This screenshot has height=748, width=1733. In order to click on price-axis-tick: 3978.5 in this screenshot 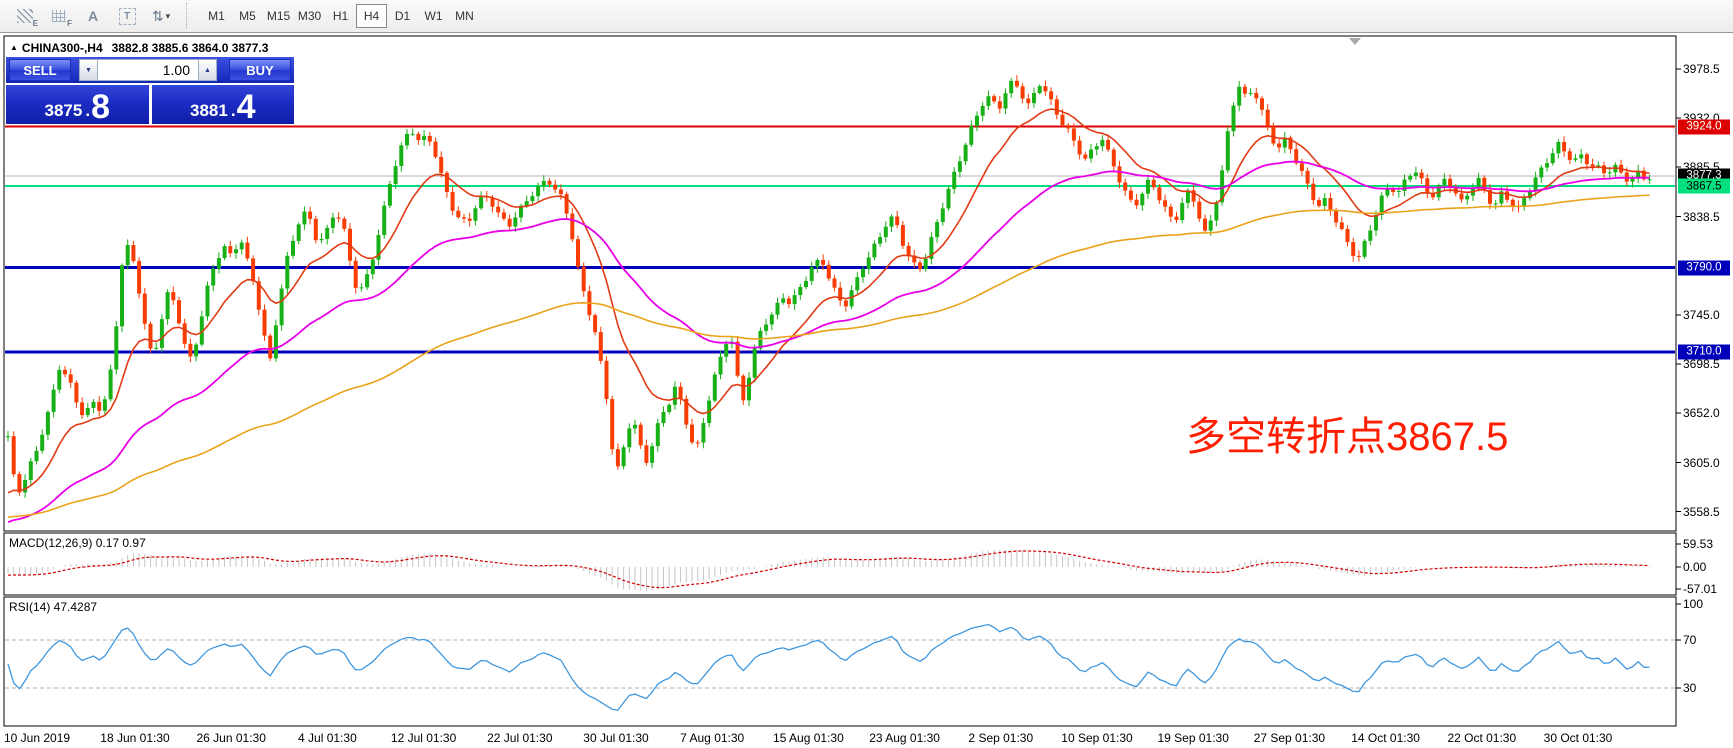, I will do `click(1701, 69)`.